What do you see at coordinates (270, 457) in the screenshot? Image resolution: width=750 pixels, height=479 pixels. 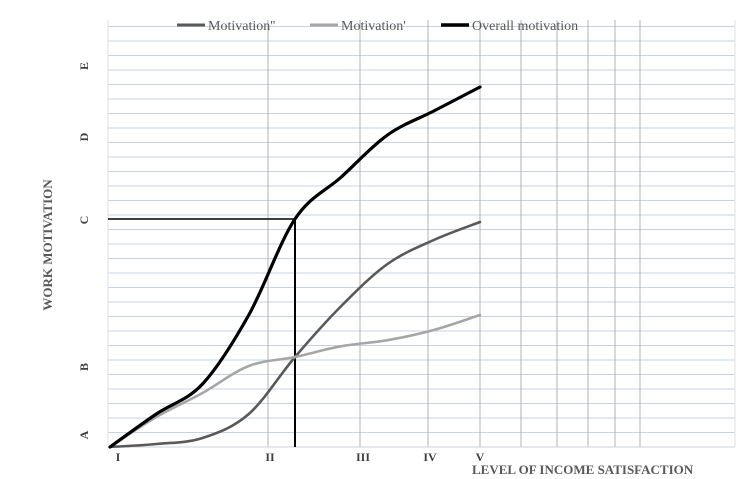 I see `x-tick-label: II` at bounding box center [270, 457].